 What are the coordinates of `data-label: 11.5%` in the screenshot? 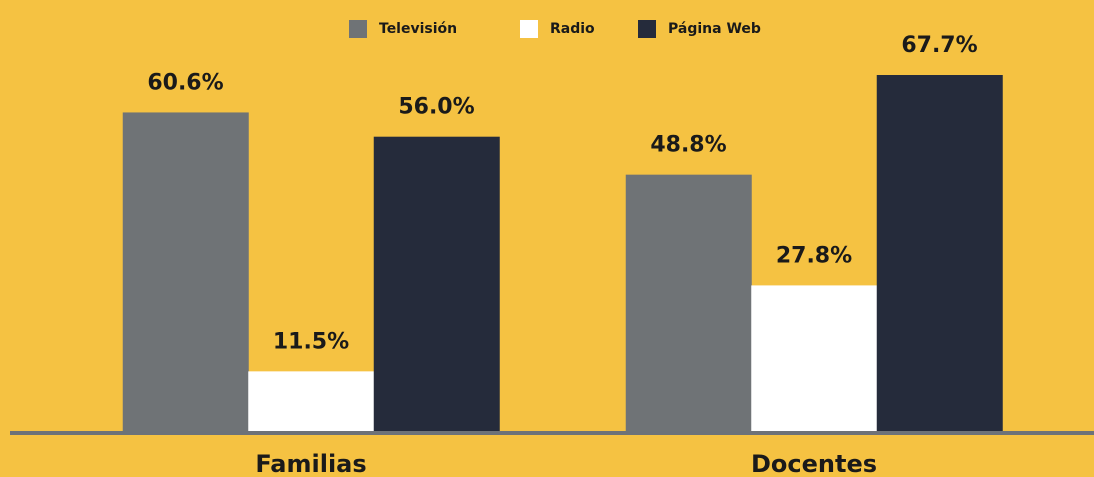 It's located at (311, 341).